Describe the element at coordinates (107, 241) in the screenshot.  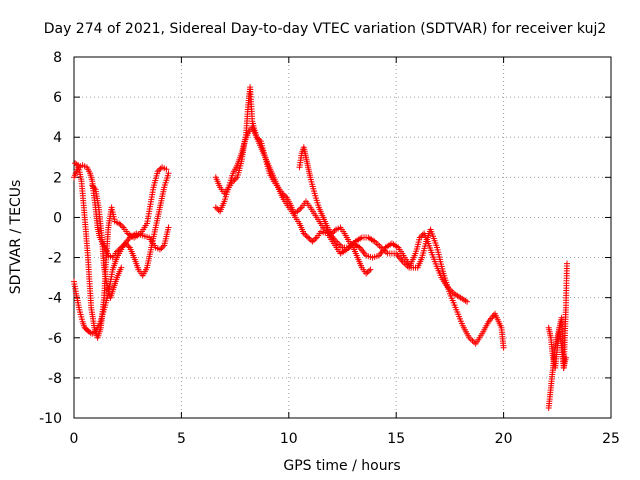
I see `series-track-d` at that location.